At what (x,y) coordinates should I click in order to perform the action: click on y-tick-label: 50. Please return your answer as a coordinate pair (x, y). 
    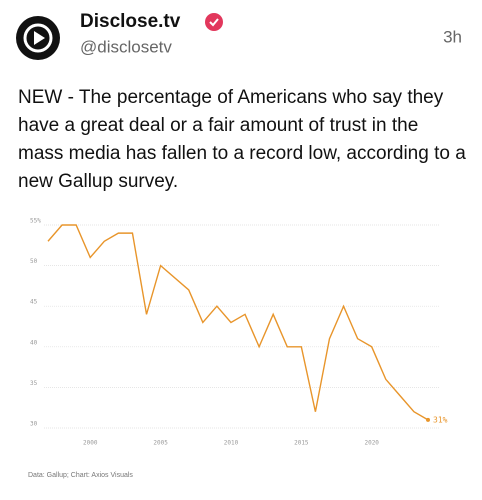
    Looking at the image, I should click on (34, 261).